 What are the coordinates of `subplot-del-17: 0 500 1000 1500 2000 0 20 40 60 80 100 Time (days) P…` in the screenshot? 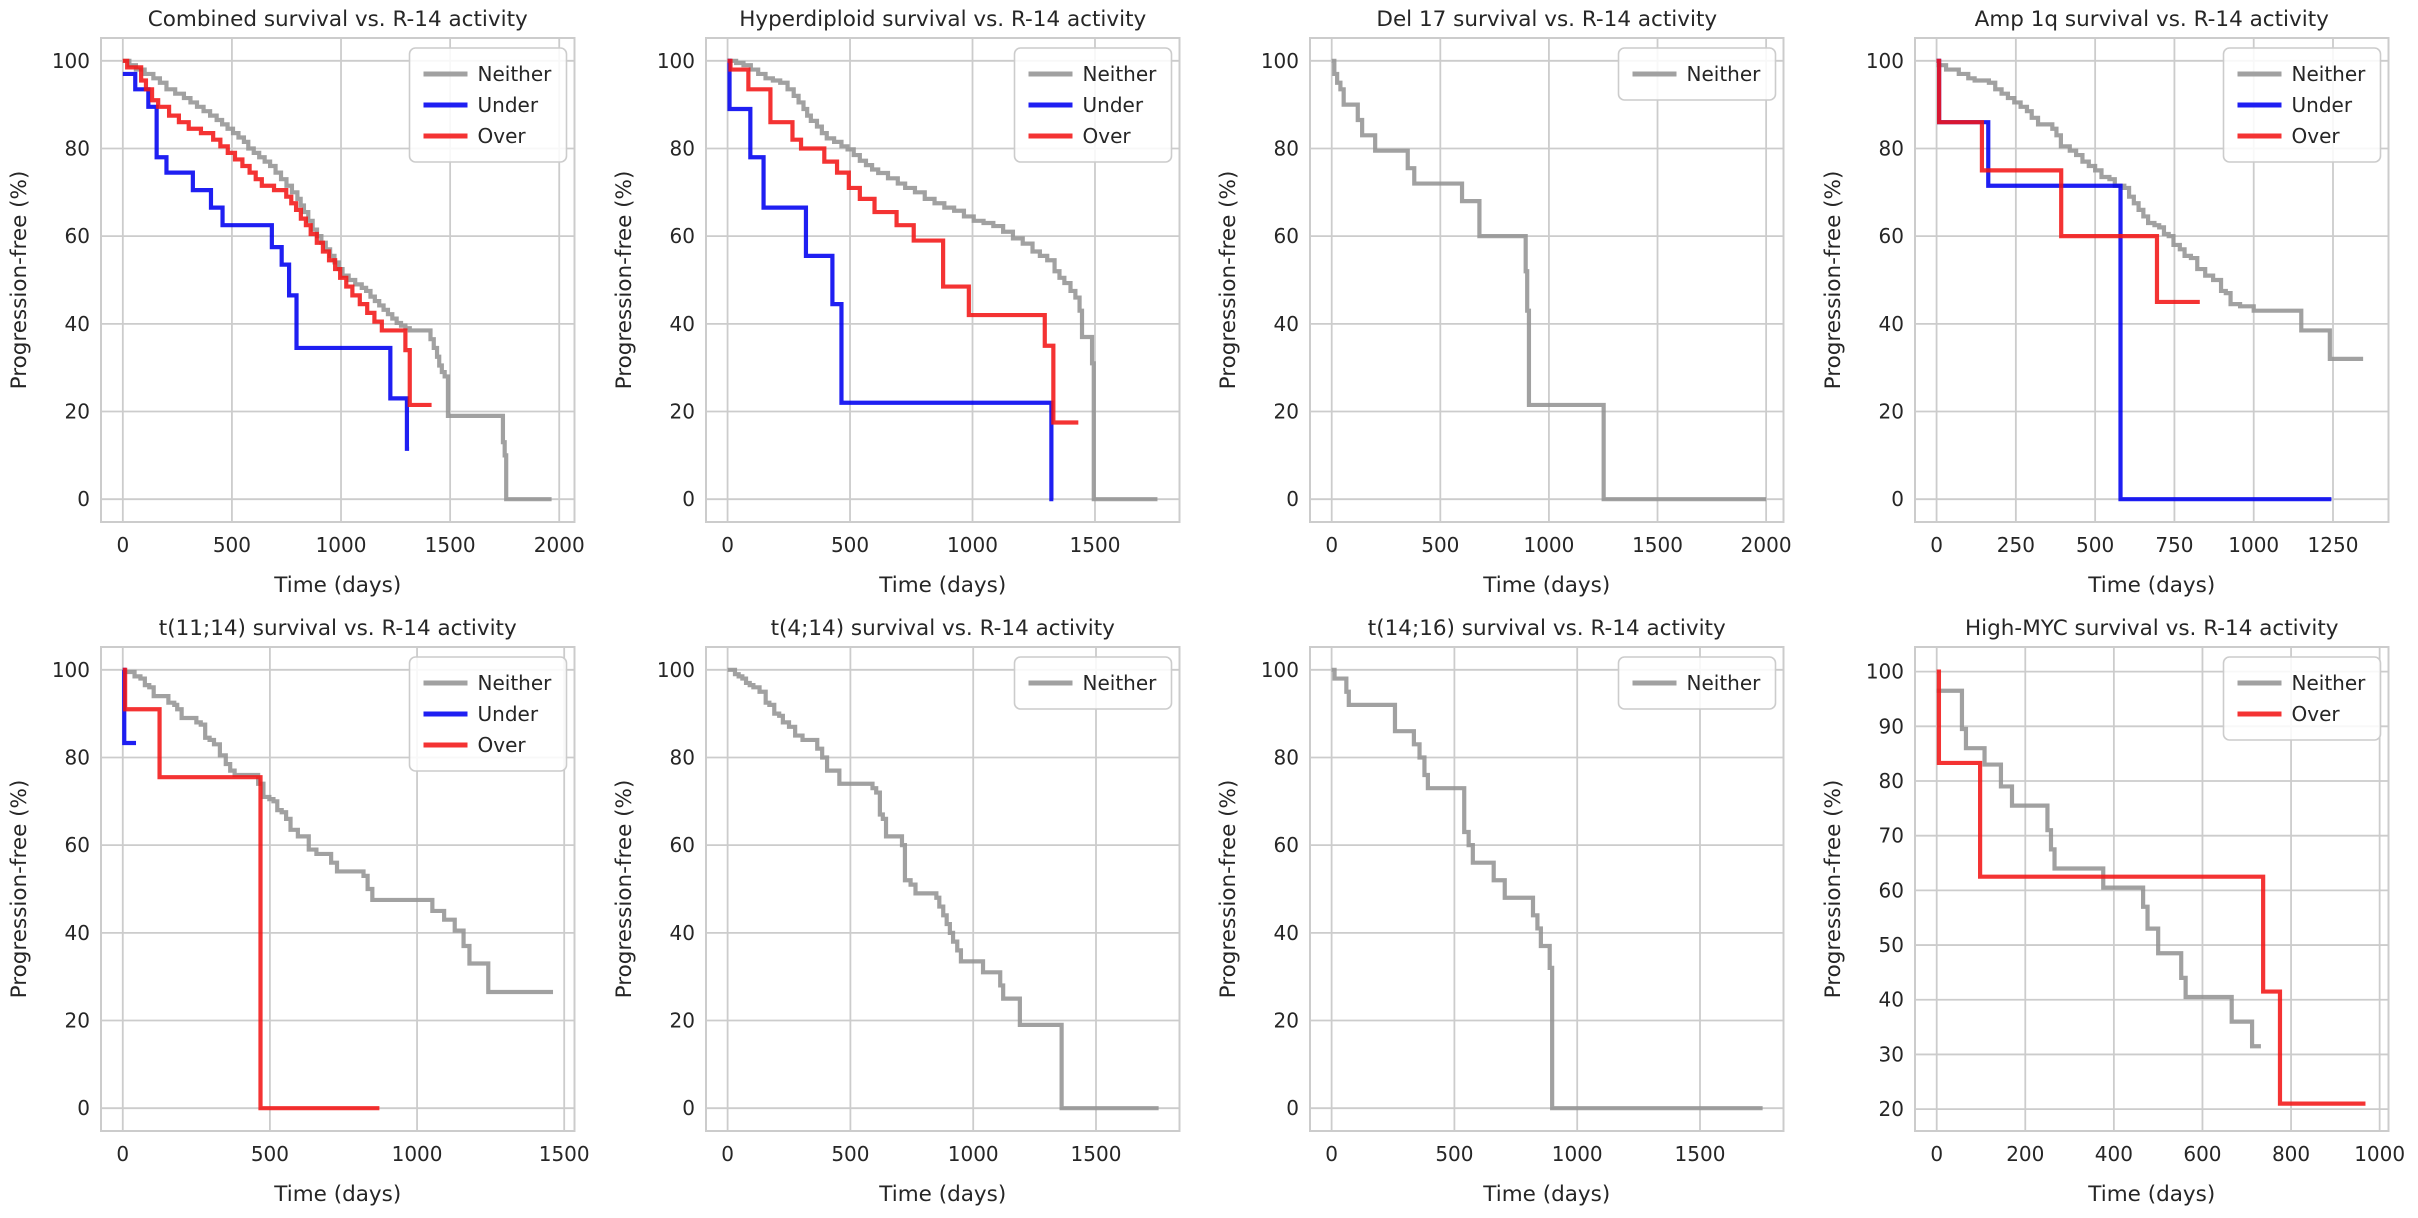 It's located at (1504, 302).